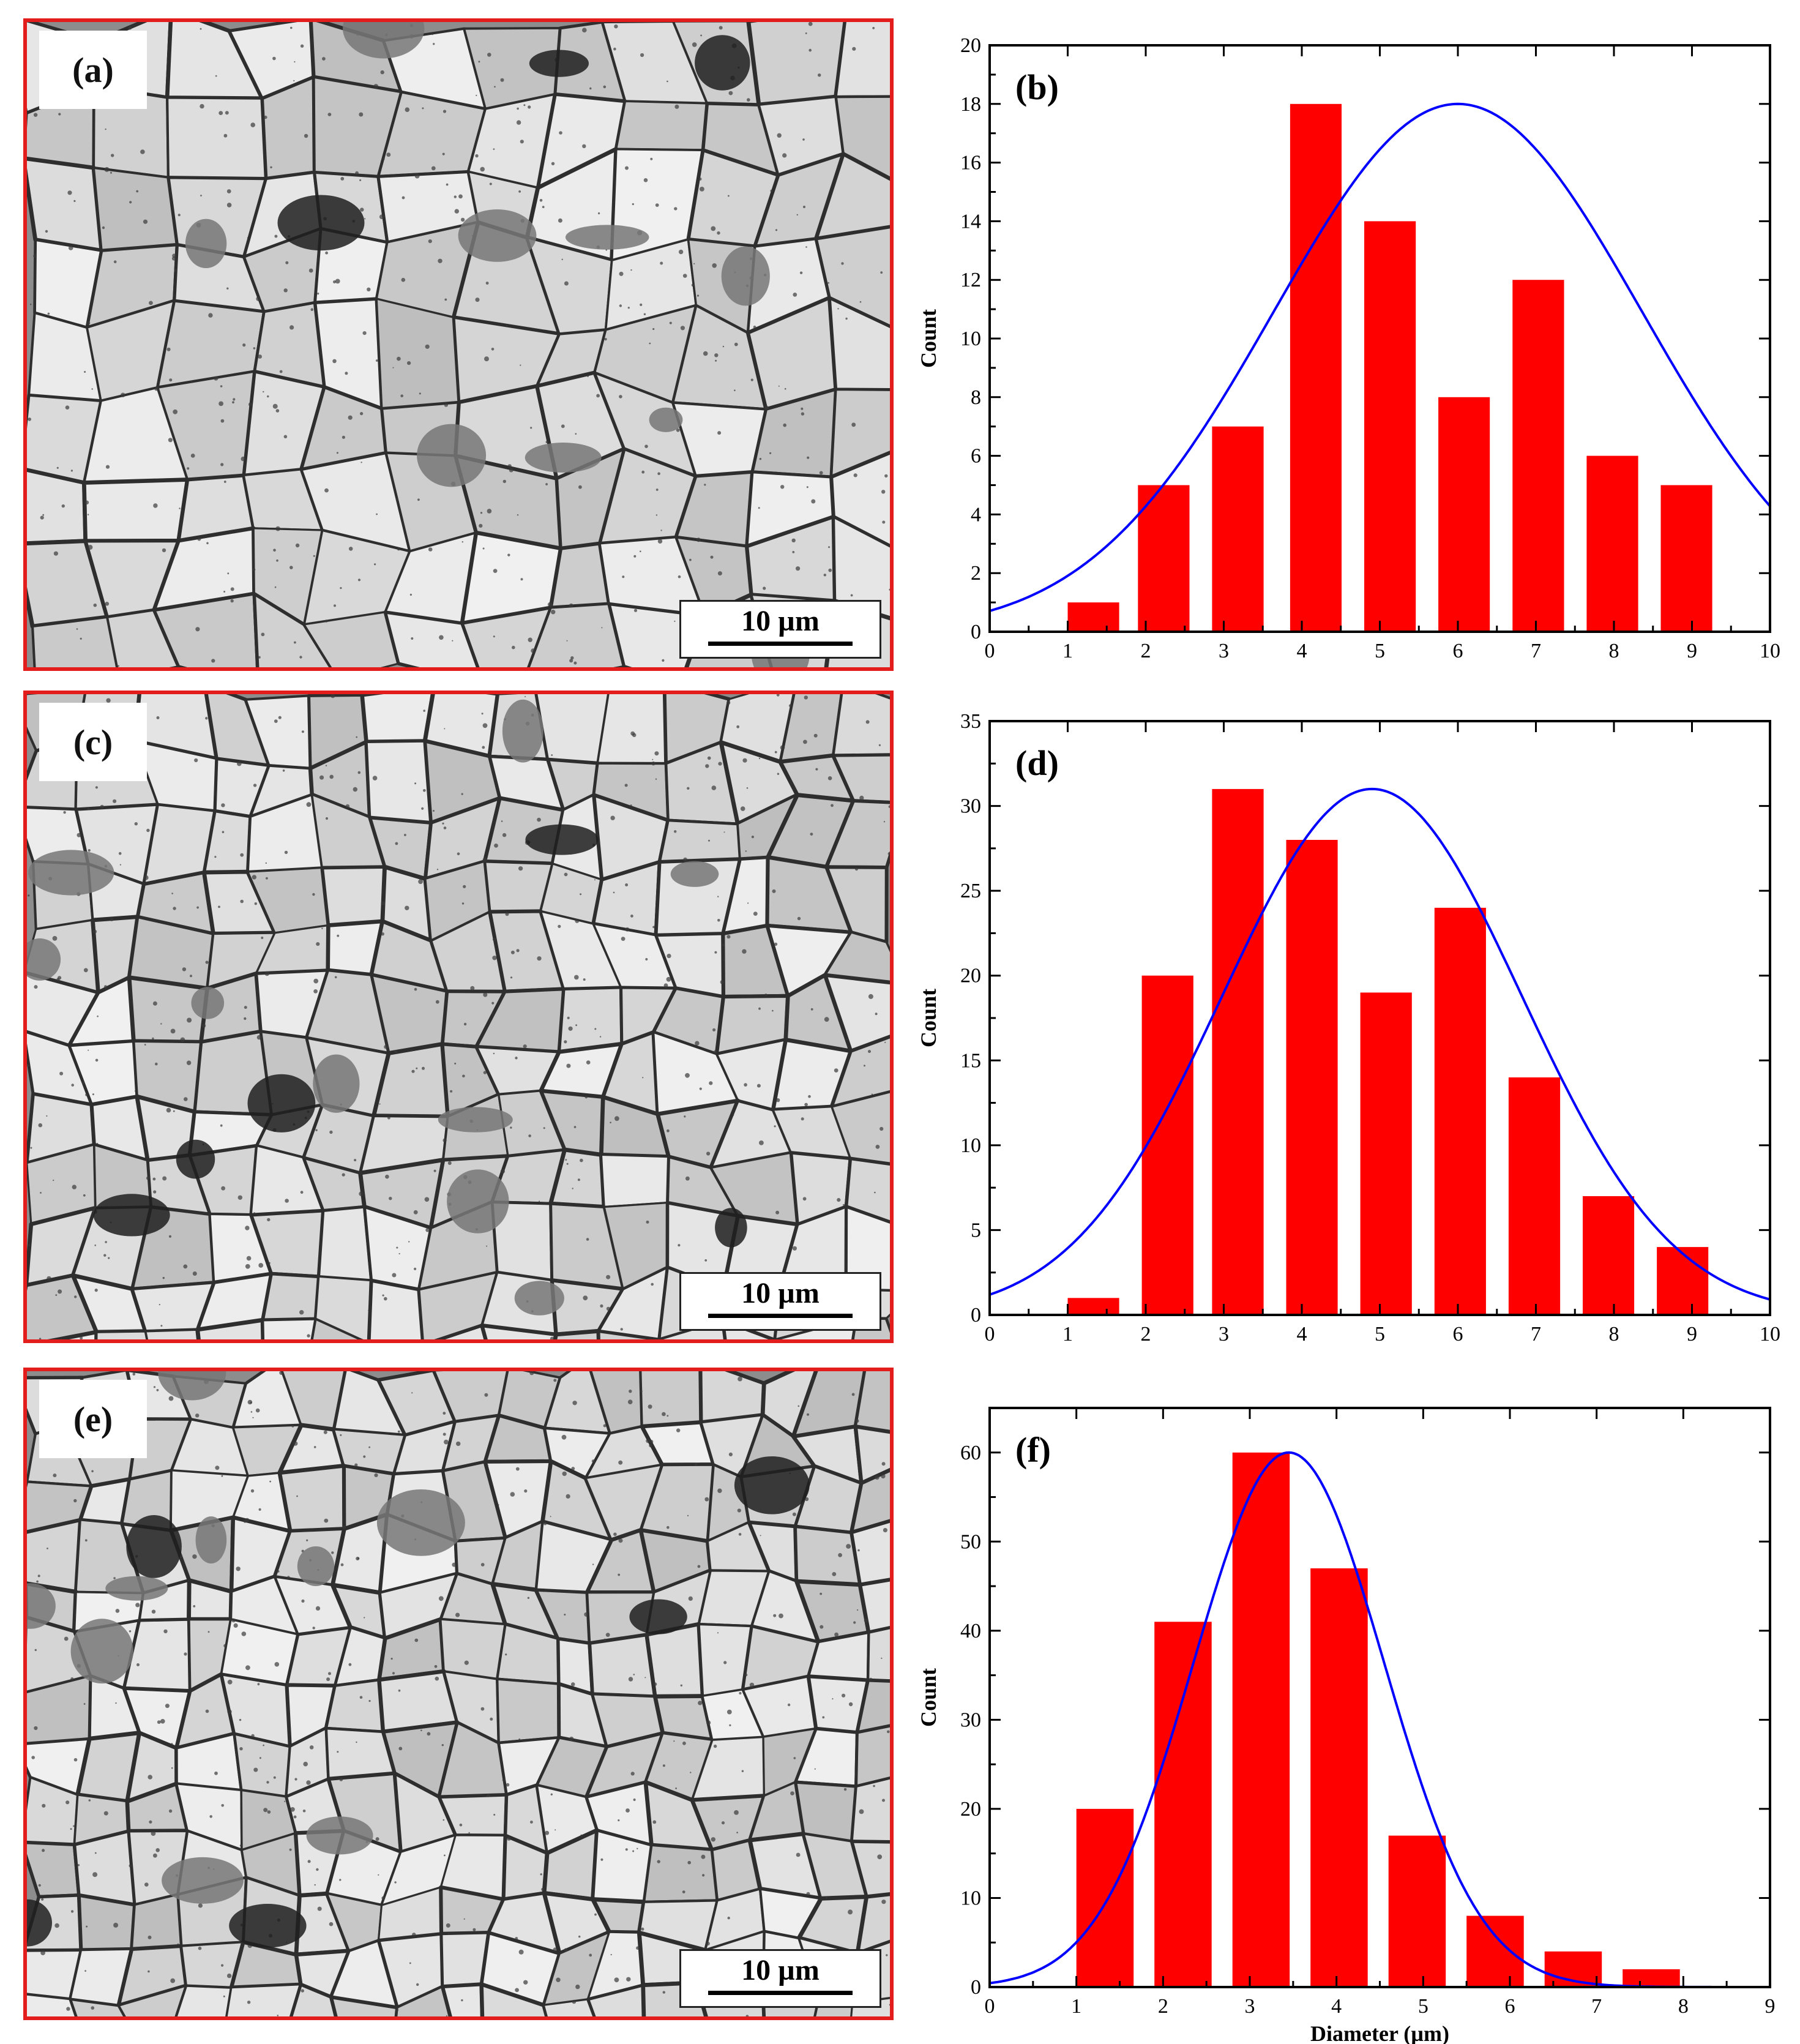 This screenshot has height=2044, width=1800. I want to click on x-axis-label: Diameter (µm), so click(1379, 2032).